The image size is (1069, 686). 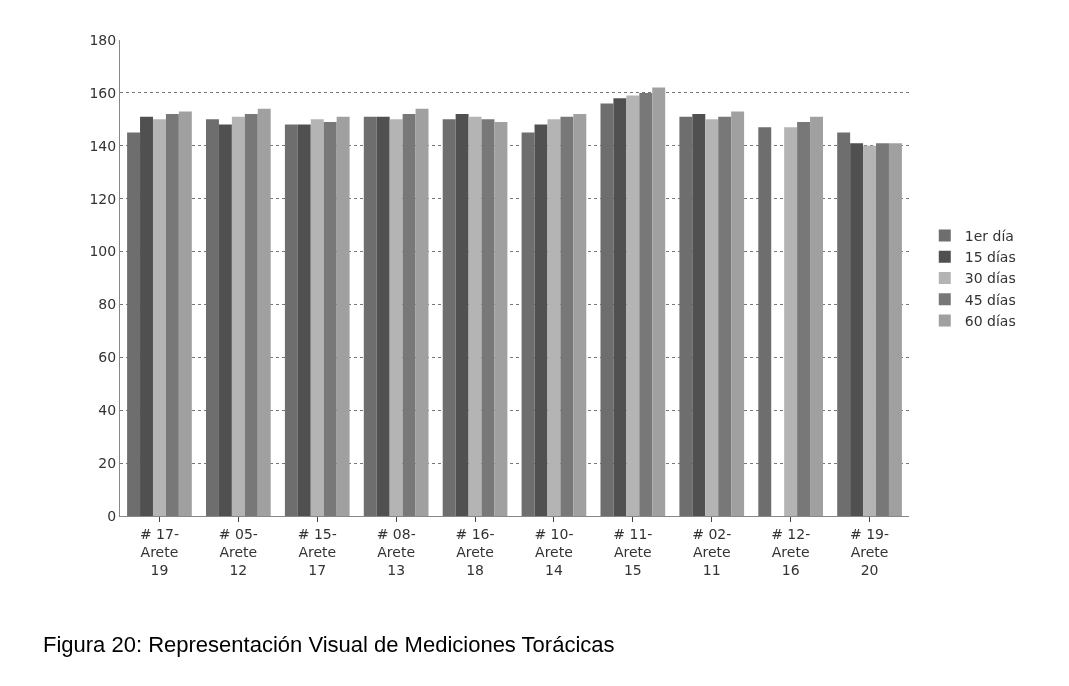 What do you see at coordinates (396, 552) in the screenshot?
I see `x-tick-label: # 08- Arete 13` at bounding box center [396, 552].